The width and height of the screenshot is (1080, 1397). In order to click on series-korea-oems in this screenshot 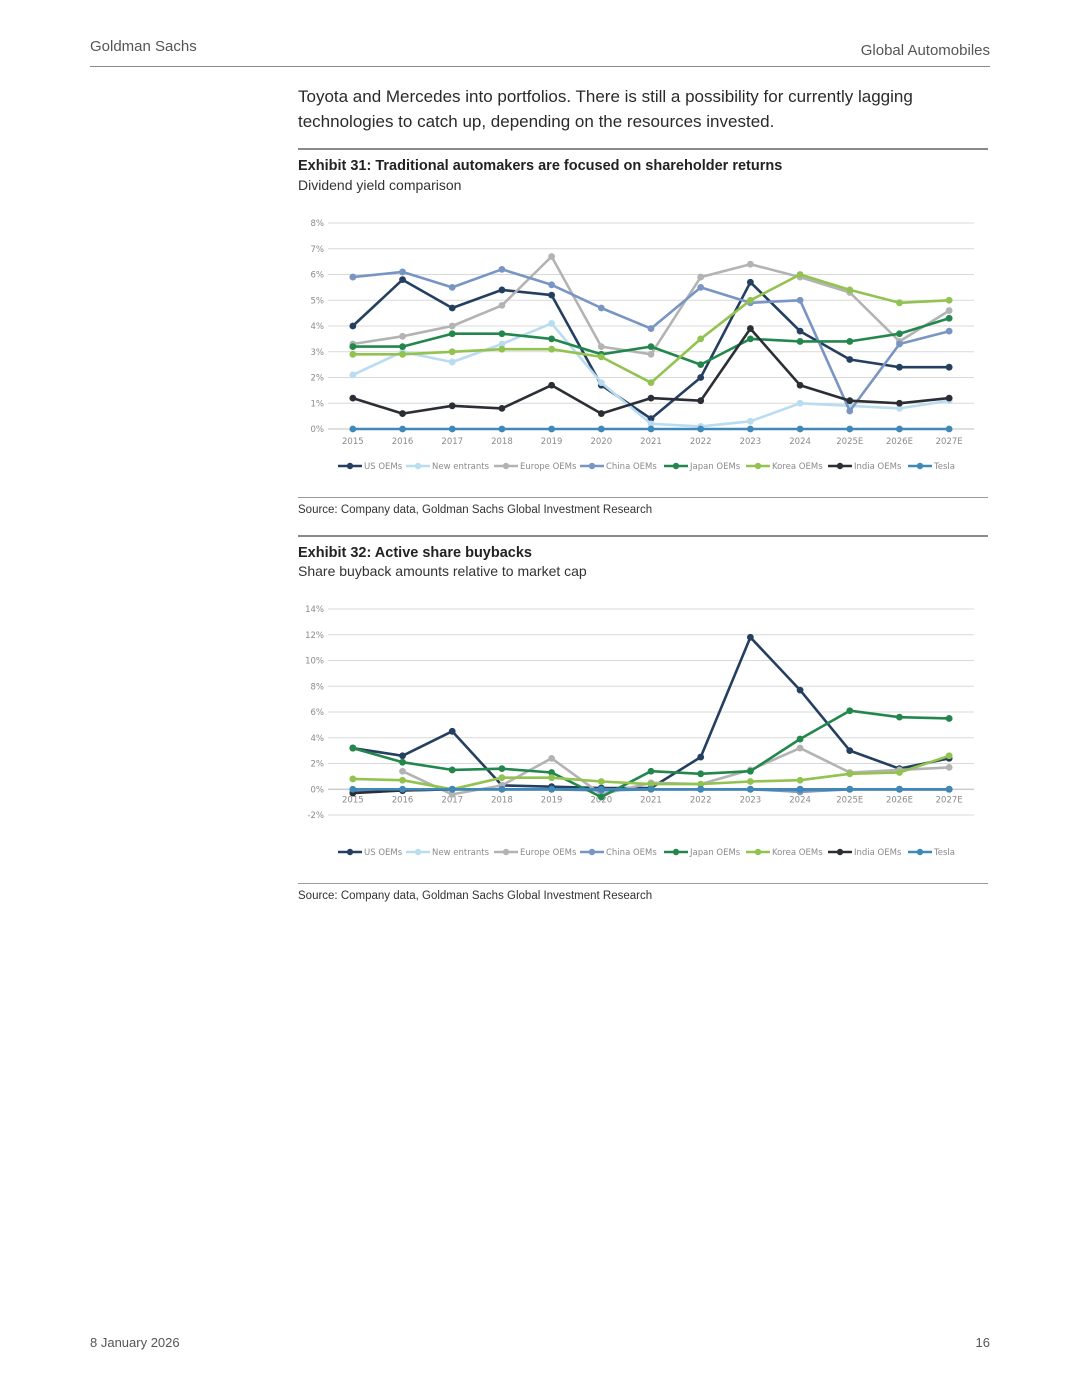, I will do `click(651, 329)`.